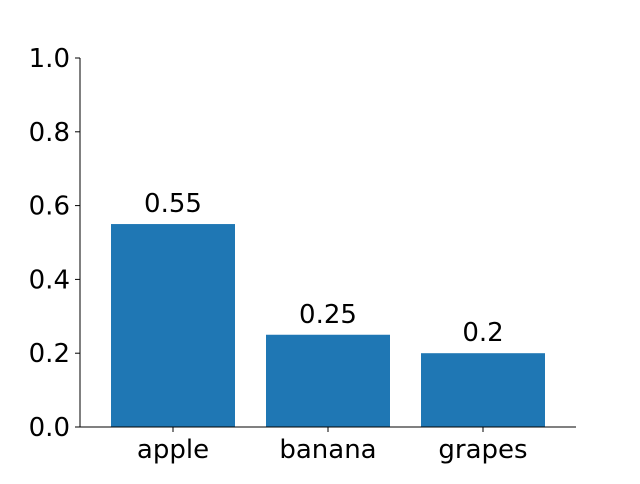 The height and width of the screenshot is (484, 640). I want to click on y-tick-label: 0.6, so click(49, 207).